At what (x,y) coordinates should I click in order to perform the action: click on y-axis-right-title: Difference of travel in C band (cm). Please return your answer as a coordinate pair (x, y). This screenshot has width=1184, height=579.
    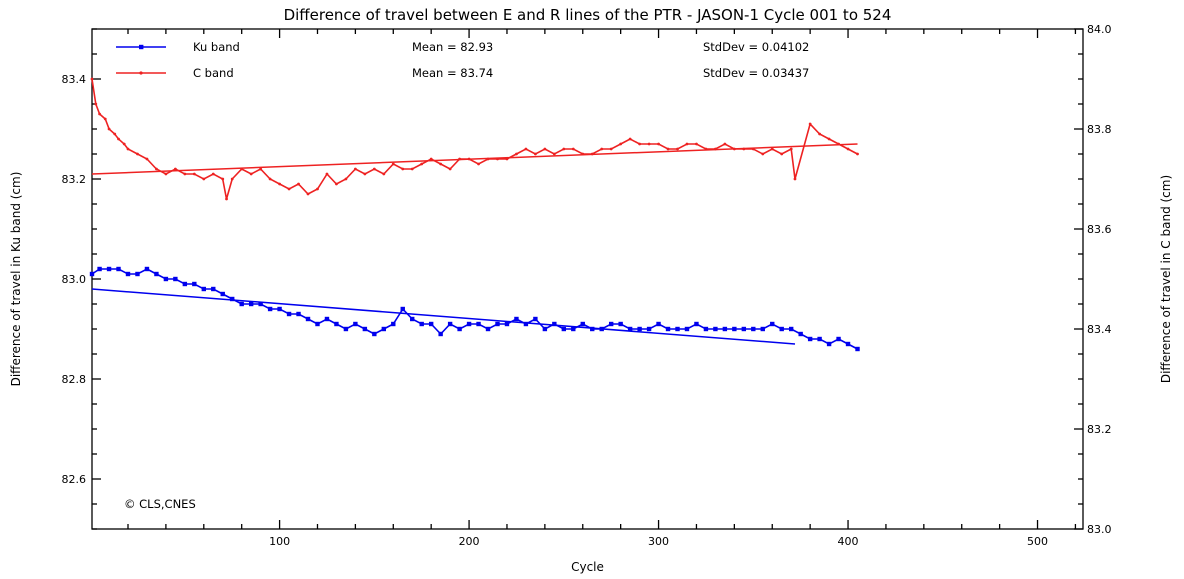
    Looking at the image, I should click on (1166, 279).